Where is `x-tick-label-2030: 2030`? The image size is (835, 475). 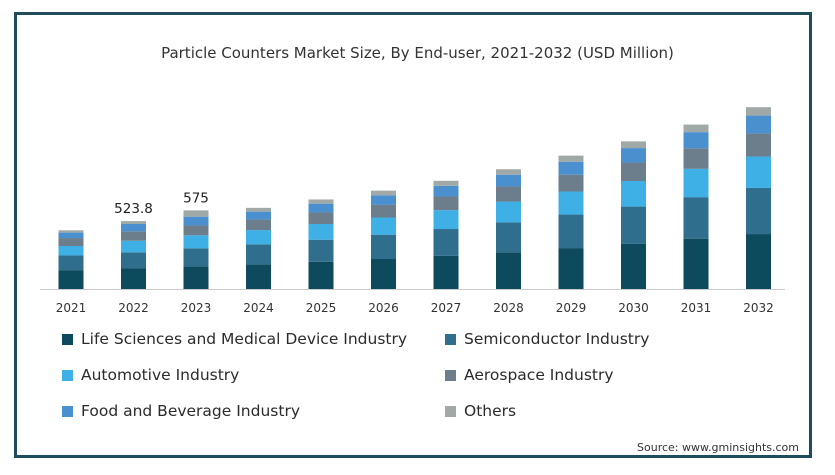
x-tick-label-2030: 2030 is located at coordinates (633, 308).